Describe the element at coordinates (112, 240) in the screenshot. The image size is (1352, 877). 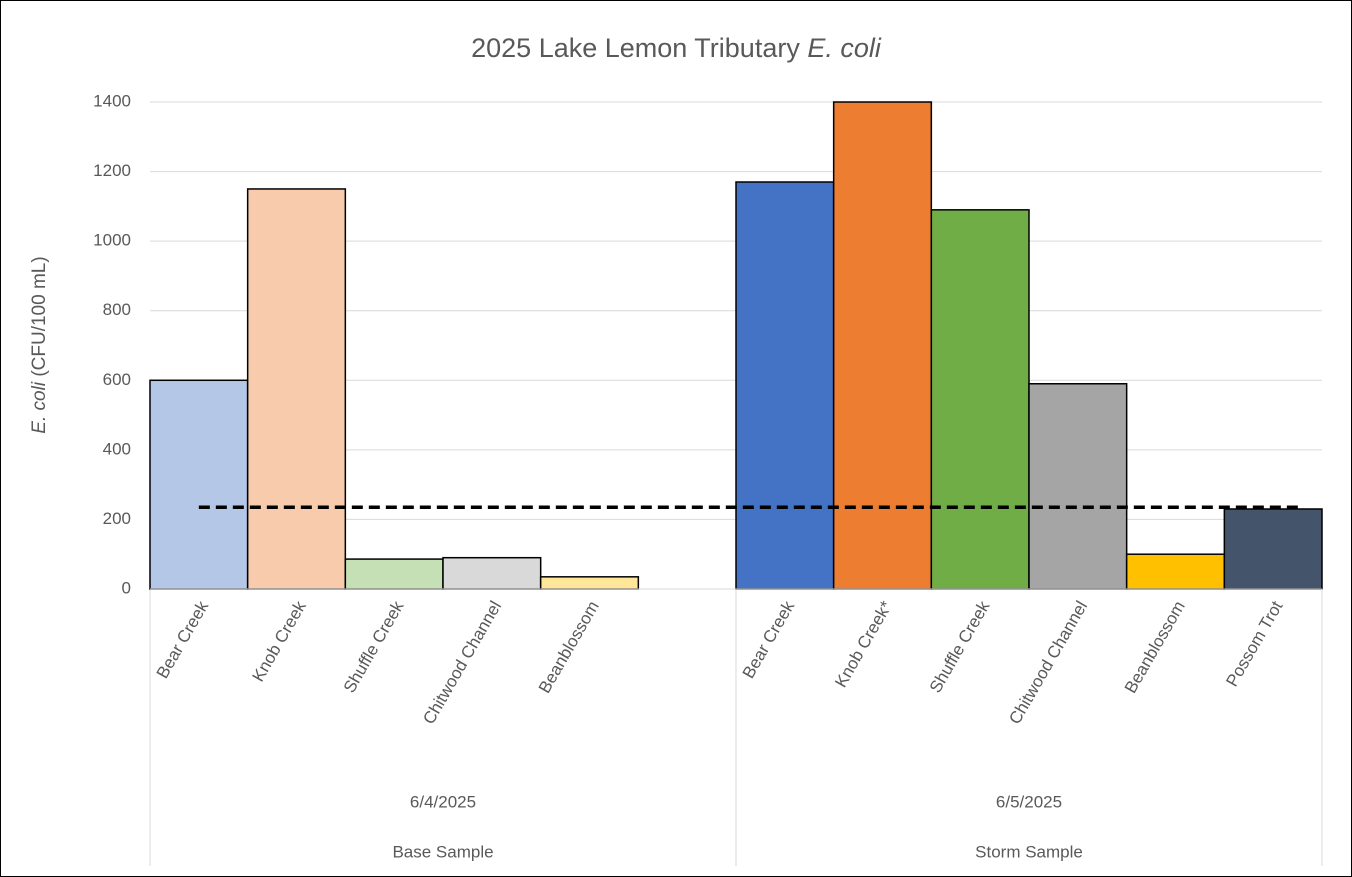
I see `y-tick-label: 1000` at that location.